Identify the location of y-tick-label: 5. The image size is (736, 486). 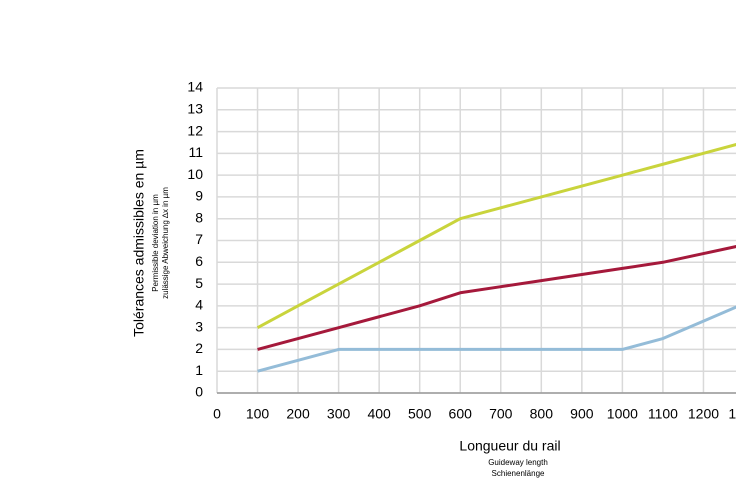
(199, 283).